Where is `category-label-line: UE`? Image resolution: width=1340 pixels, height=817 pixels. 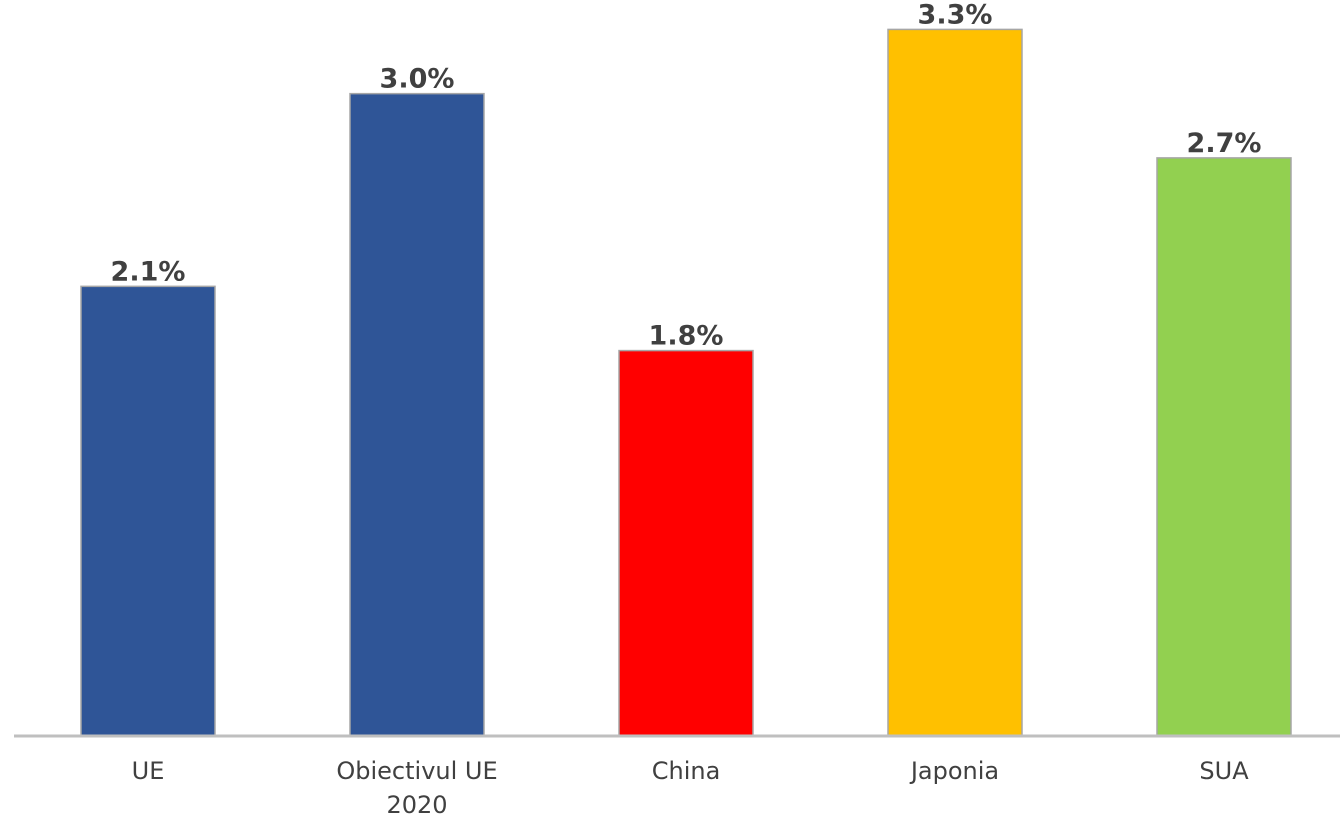
category-label-line: UE is located at coordinates (148, 771).